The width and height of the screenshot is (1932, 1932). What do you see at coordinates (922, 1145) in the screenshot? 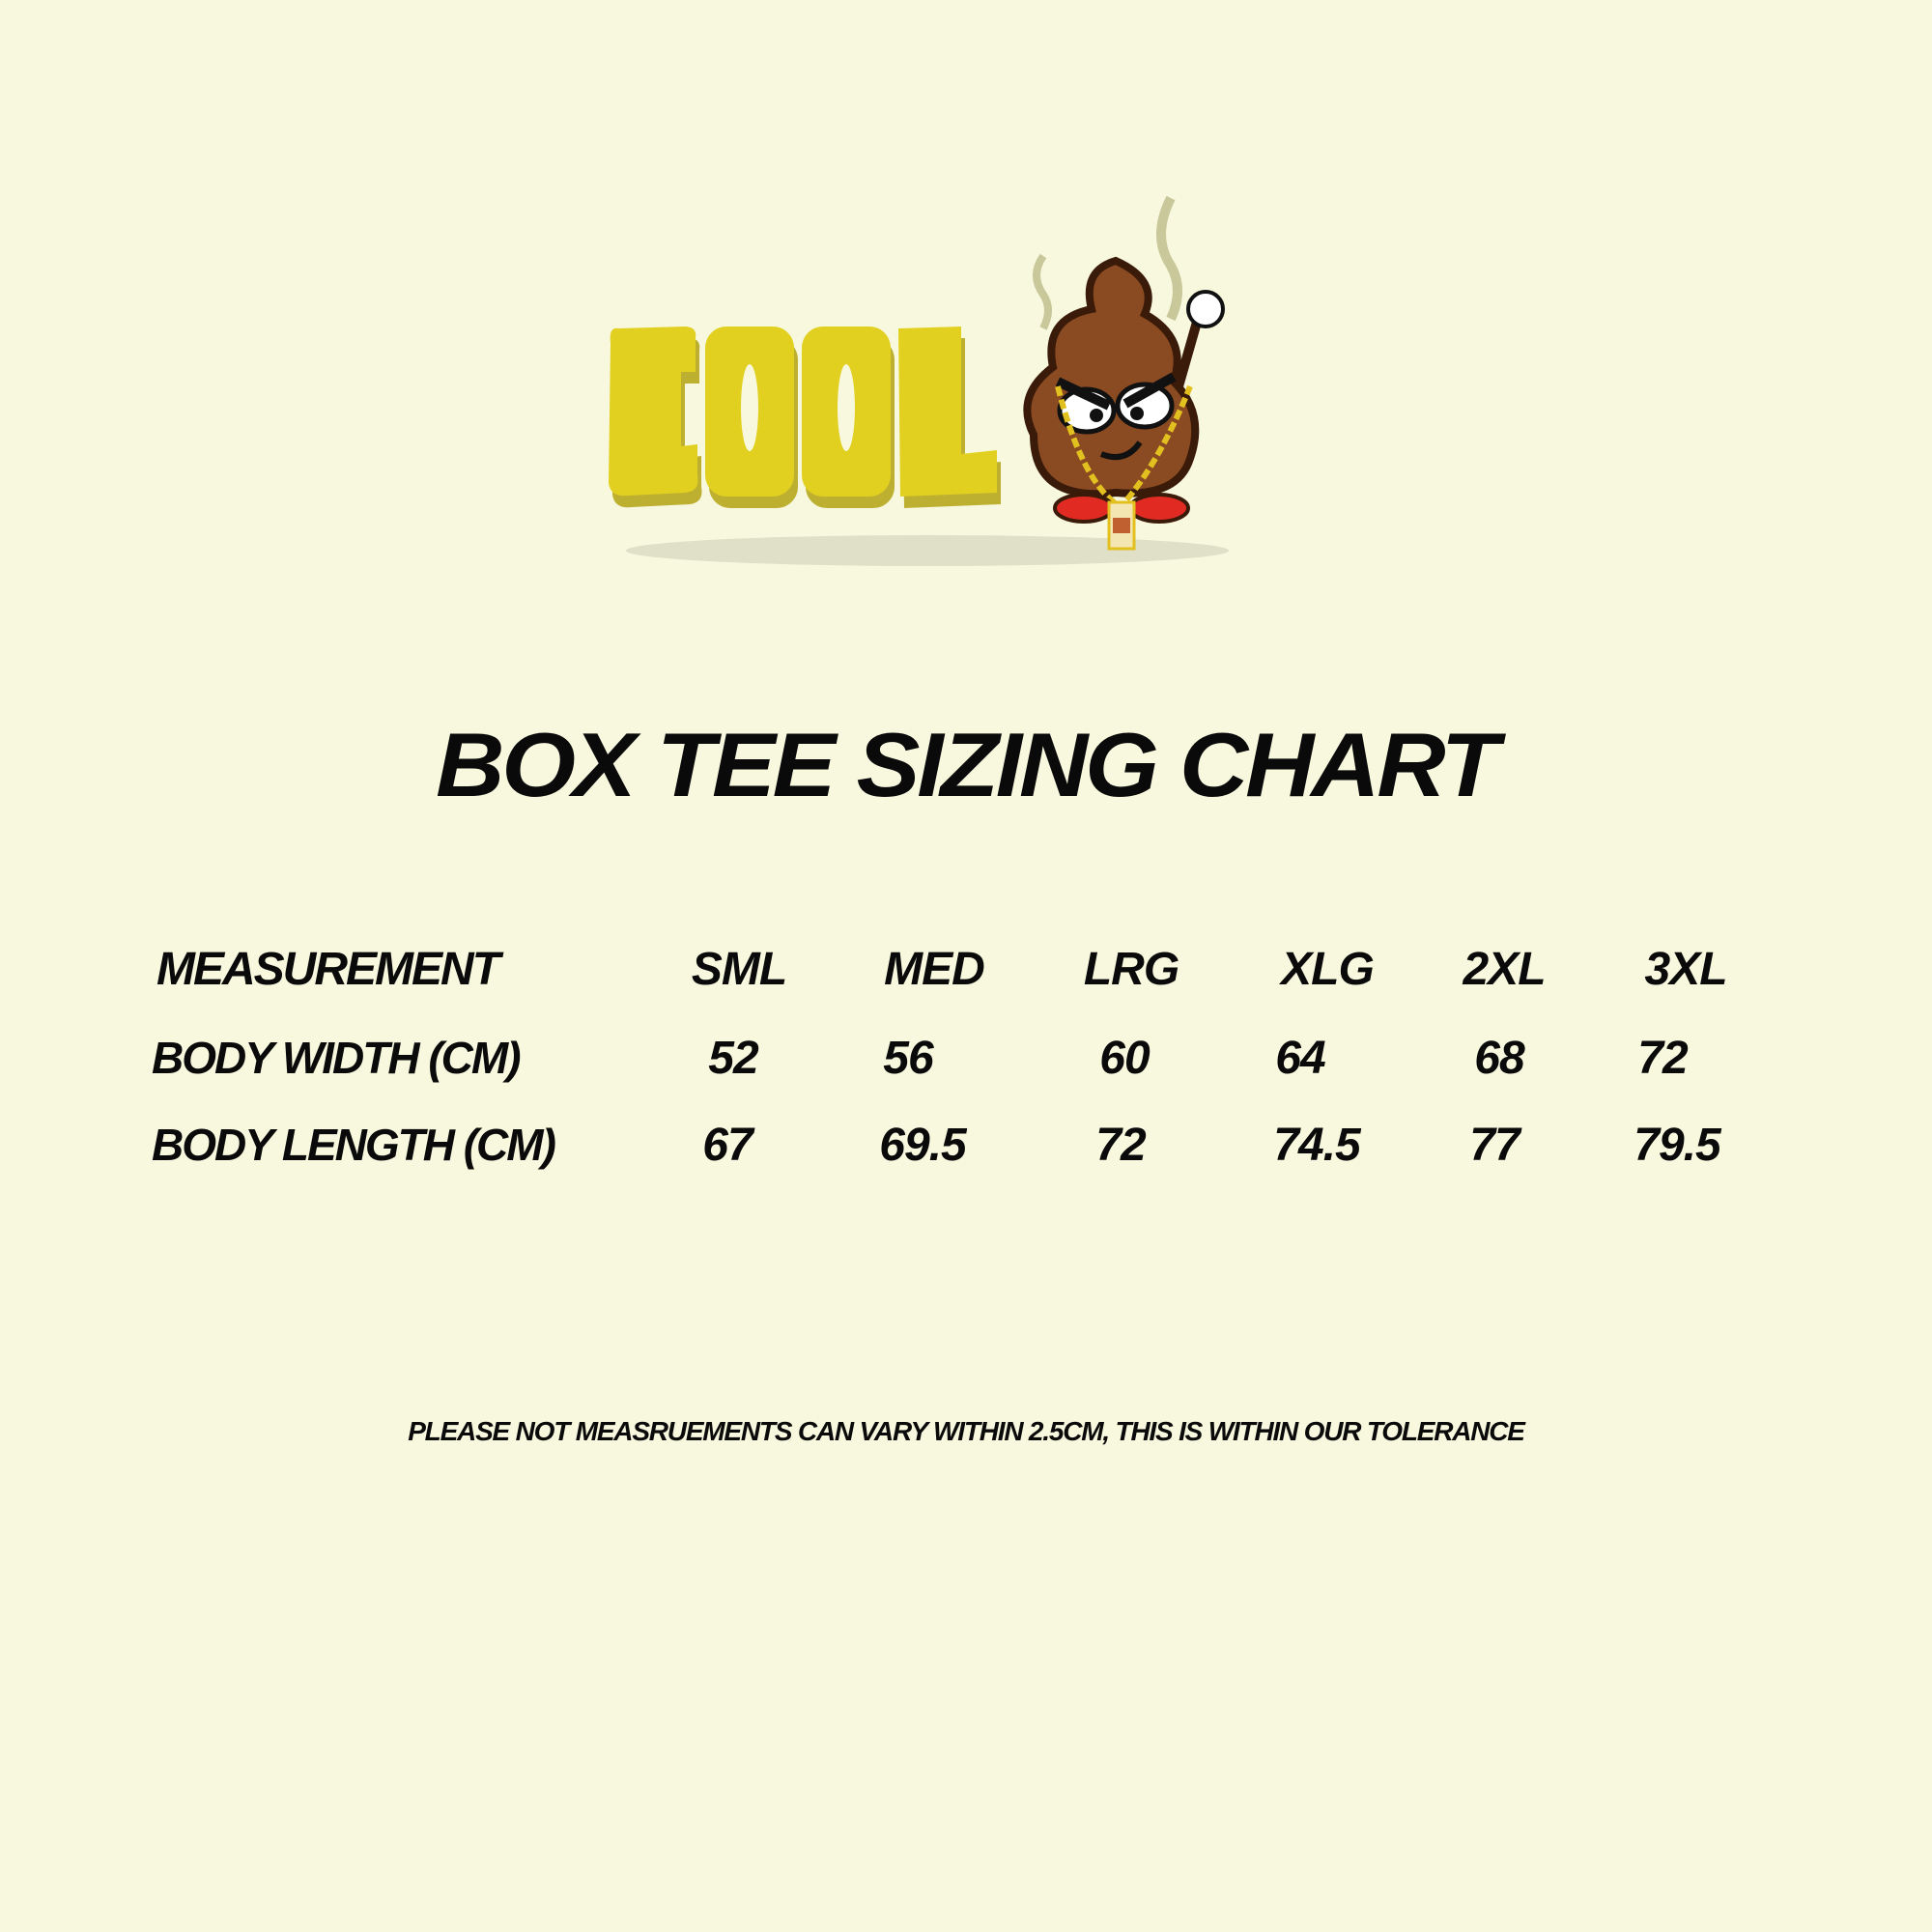
I see `table-cell: 69.5` at bounding box center [922, 1145].